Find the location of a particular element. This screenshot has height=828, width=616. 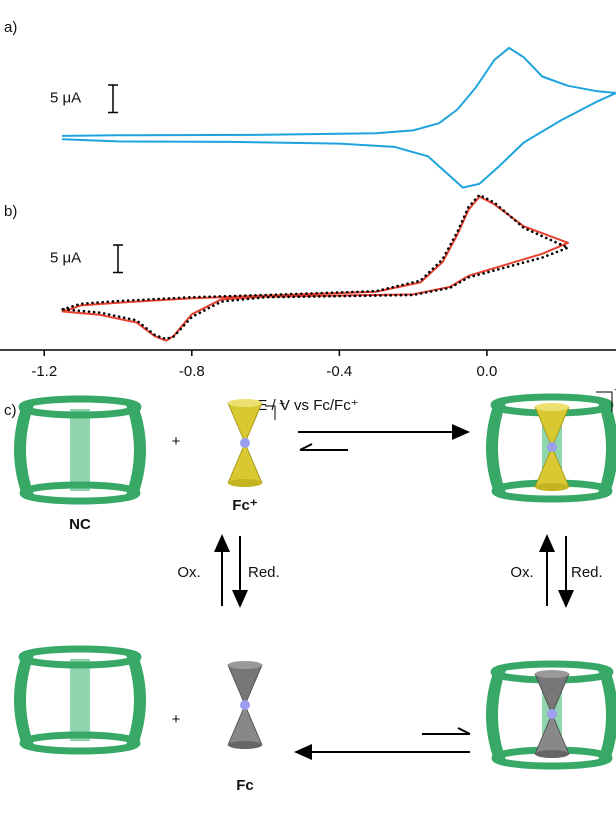

x-tick-label: 0.0 is located at coordinates (486, 371).